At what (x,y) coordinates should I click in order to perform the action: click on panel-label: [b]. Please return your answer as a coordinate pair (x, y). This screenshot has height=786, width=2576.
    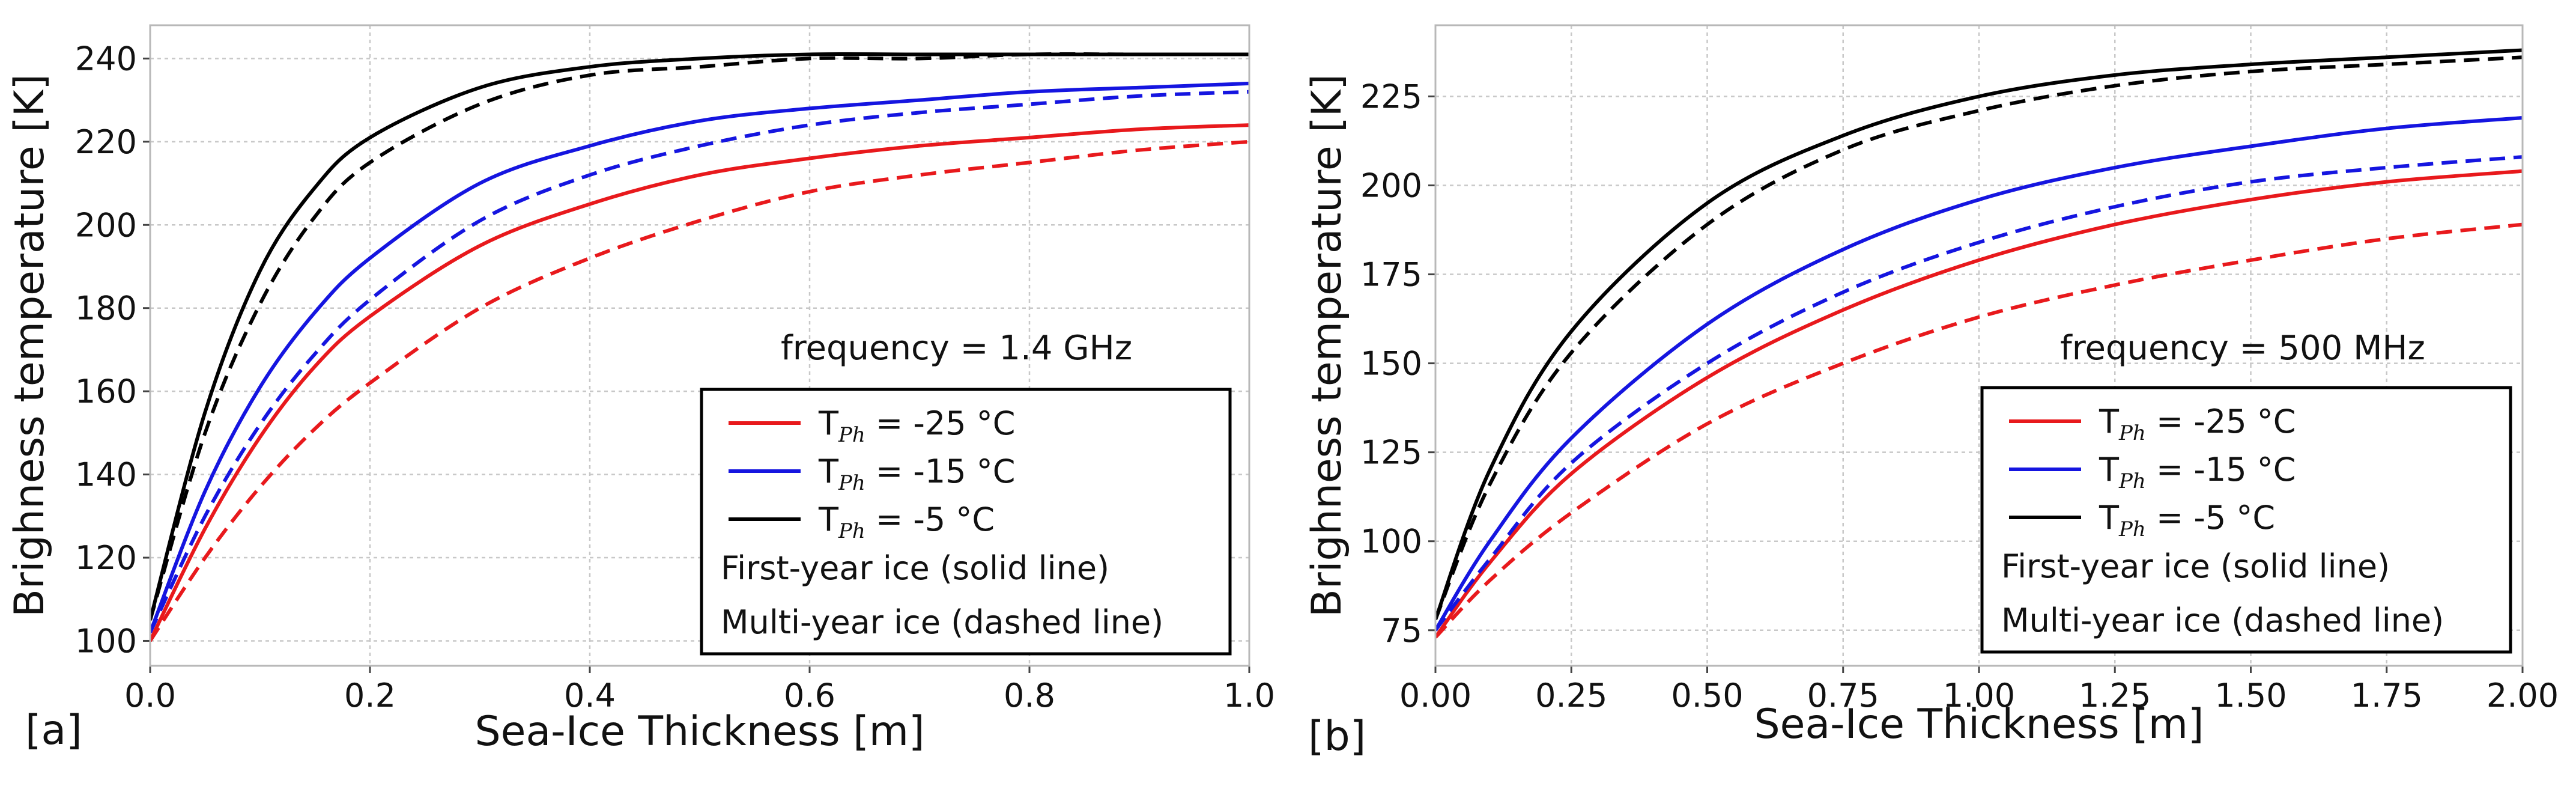
    Looking at the image, I should click on (1337, 736).